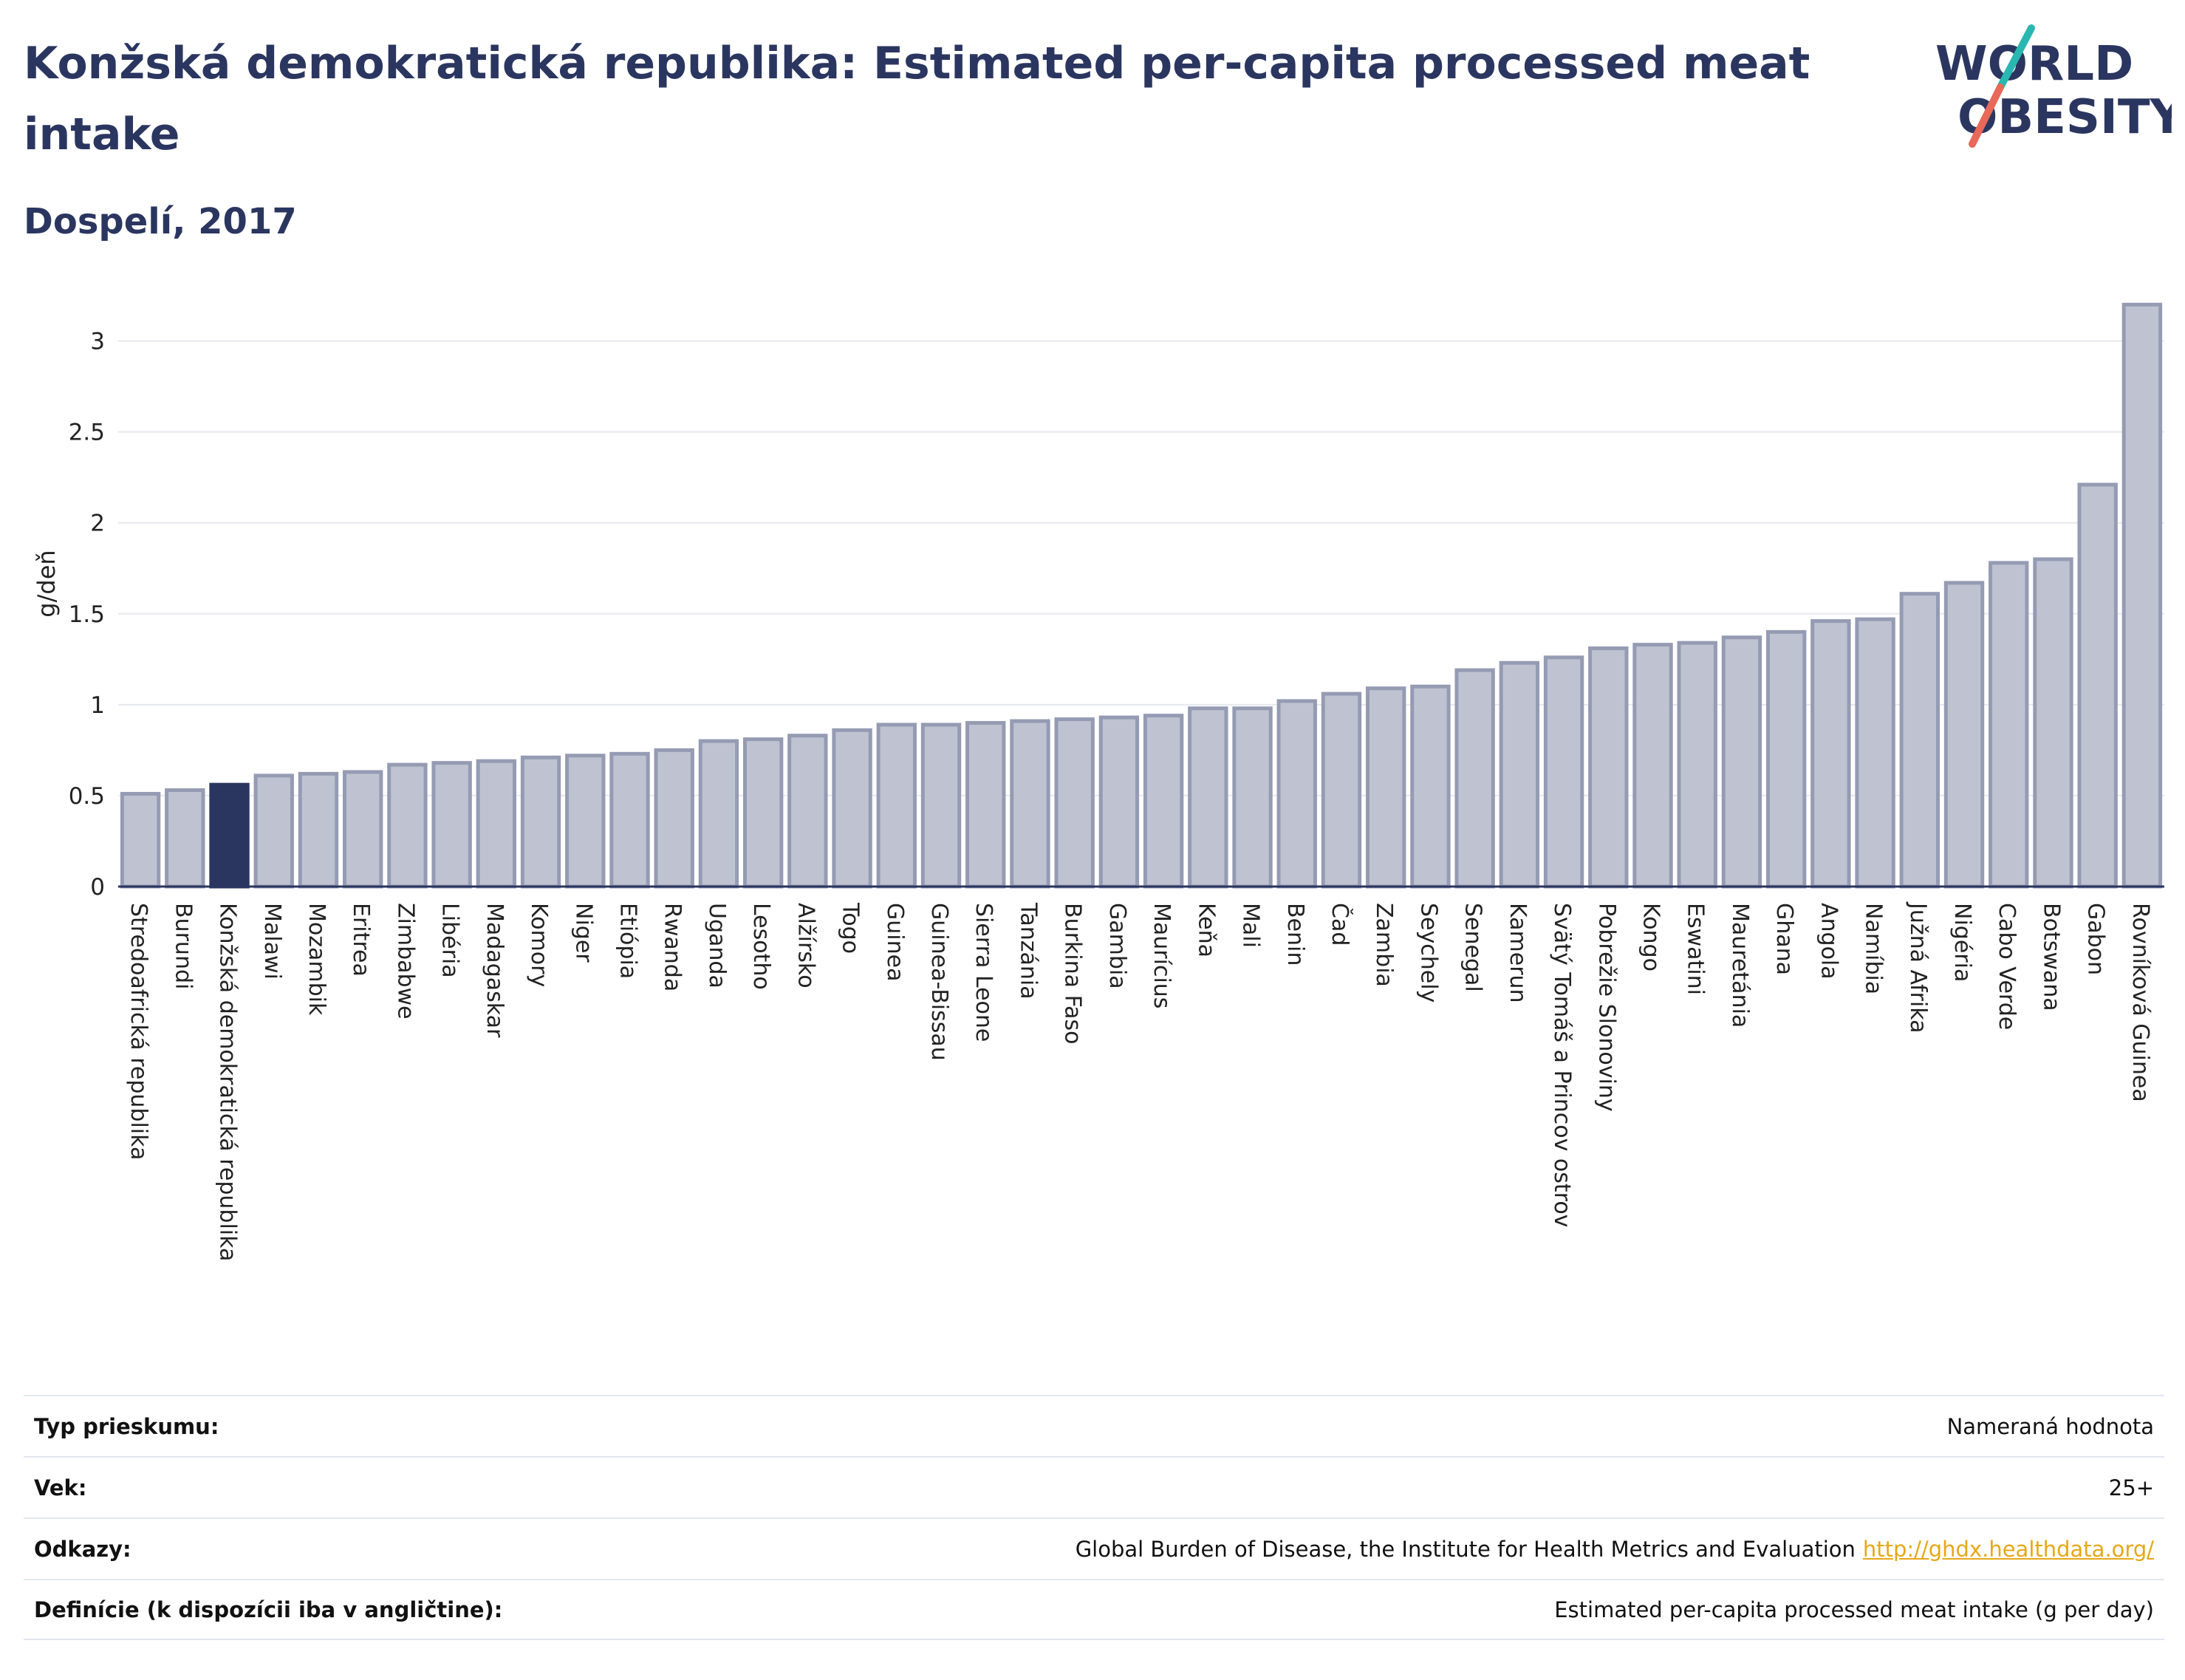  Describe the element at coordinates (1028, 951) in the screenshot. I see `x-tick-label: Tanzánia` at that location.